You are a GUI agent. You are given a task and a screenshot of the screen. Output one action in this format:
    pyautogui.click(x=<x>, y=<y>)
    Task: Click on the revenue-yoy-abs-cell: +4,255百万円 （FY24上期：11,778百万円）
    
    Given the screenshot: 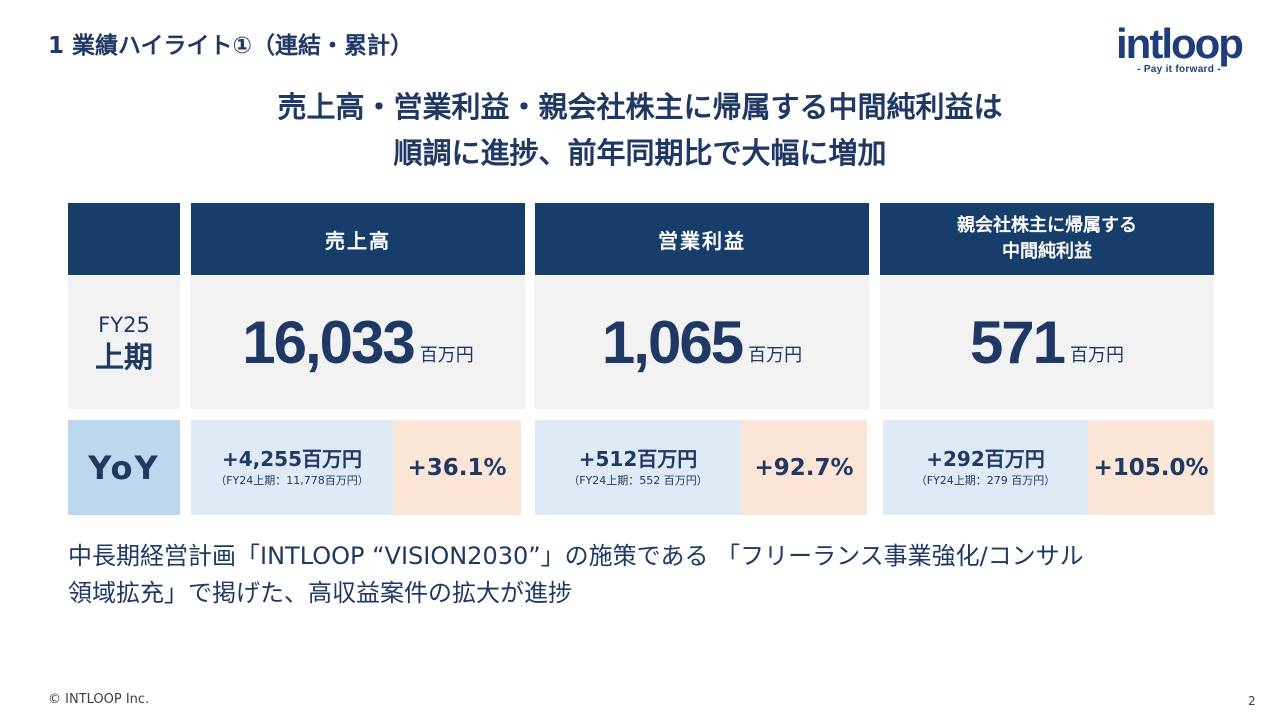 What is the action you would take?
    pyautogui.click(x=292, y=467)
    